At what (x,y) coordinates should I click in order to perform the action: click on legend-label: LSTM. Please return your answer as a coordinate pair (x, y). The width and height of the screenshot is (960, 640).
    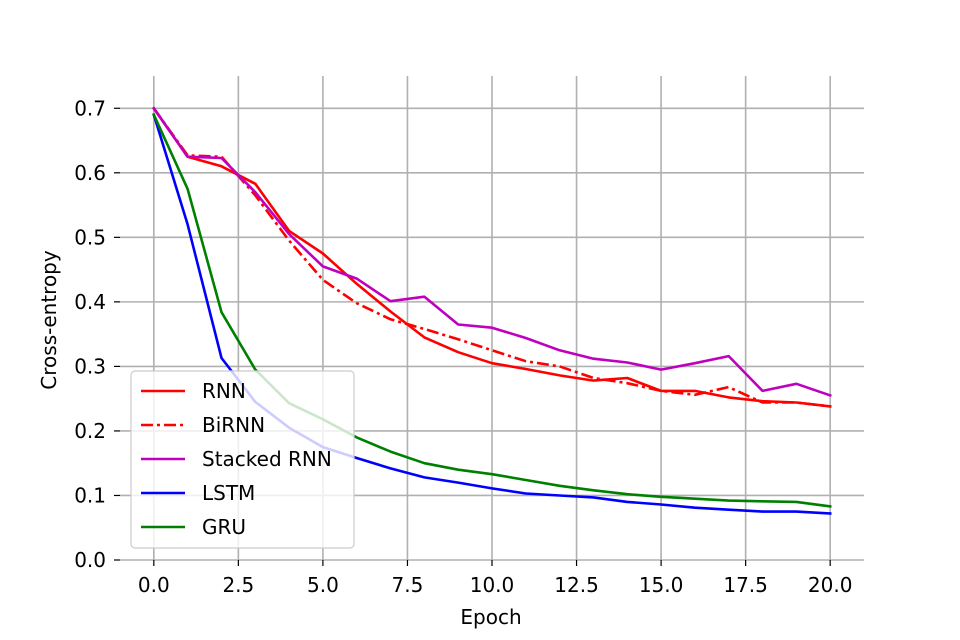
    Looking at the image, I should click on (228, 493).